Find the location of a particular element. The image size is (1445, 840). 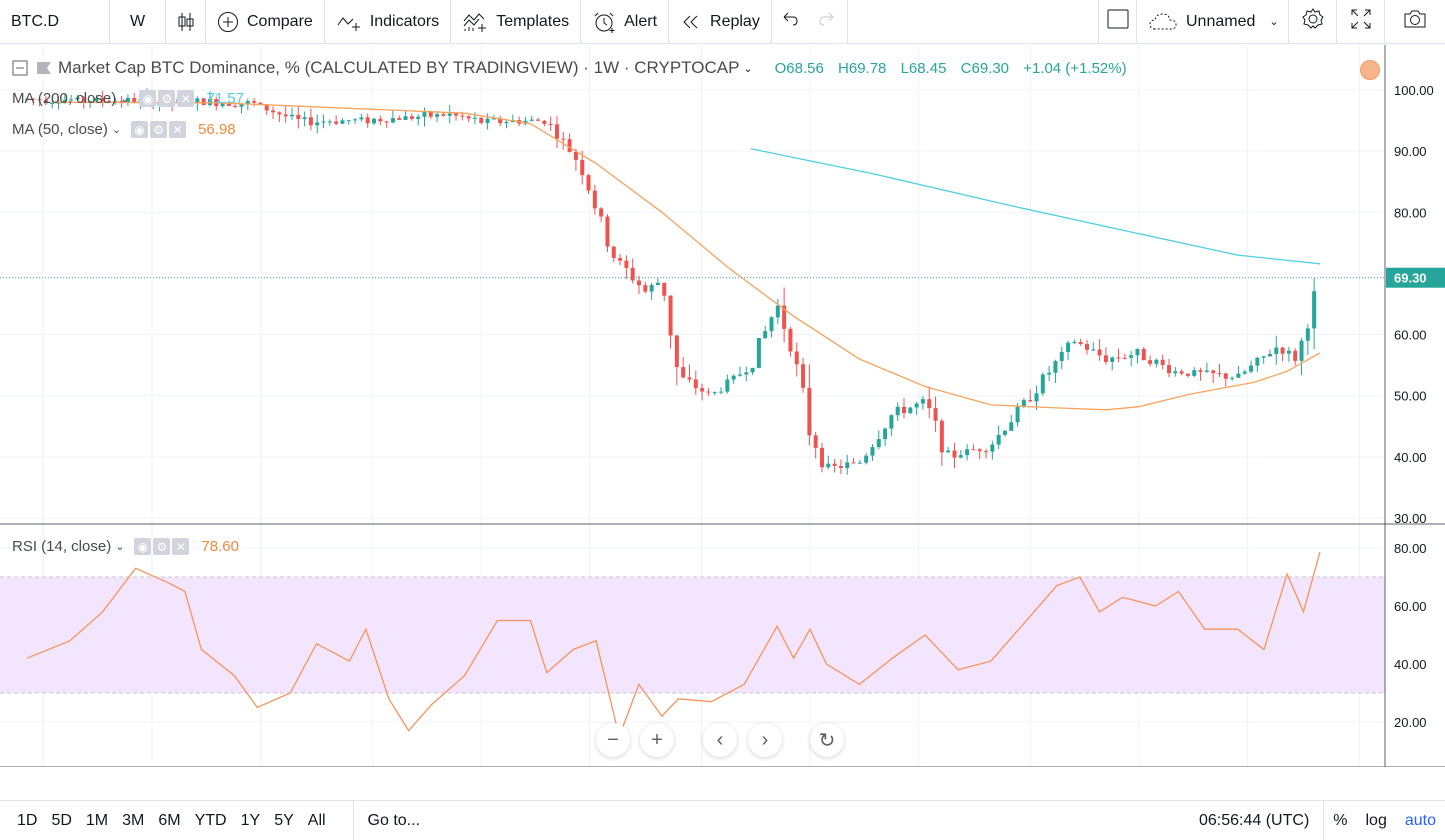

alert-button: Alert is located at coordinates (625, 22).